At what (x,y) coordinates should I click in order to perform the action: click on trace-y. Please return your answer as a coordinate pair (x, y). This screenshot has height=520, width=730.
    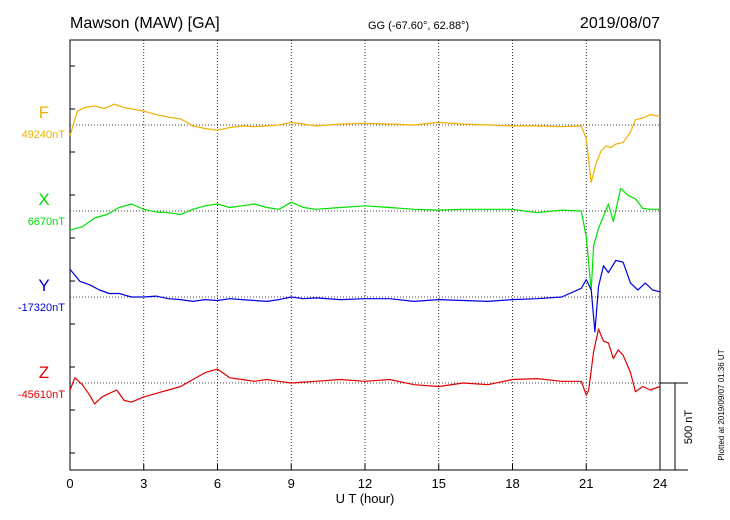
    Looking at the image, I should click on (365, 296).